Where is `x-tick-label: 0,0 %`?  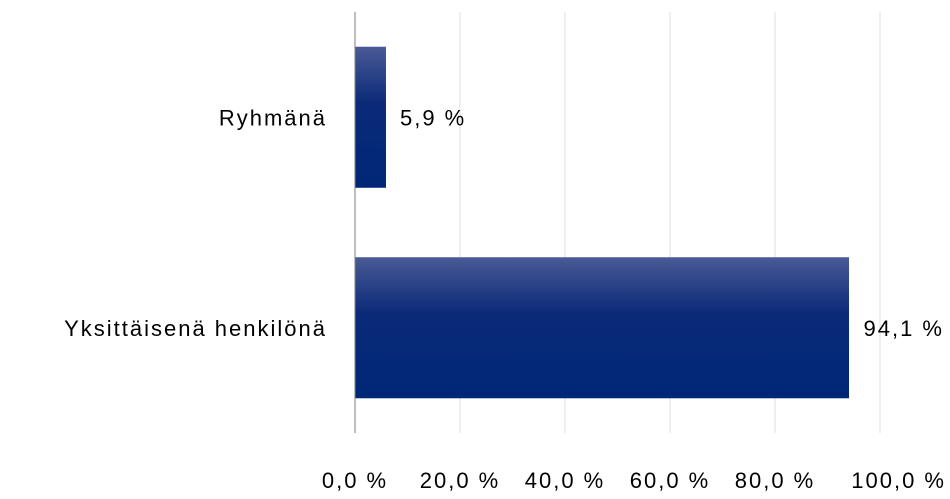 x-tick-label: 0,0 % is located at coordinates (355, 480).